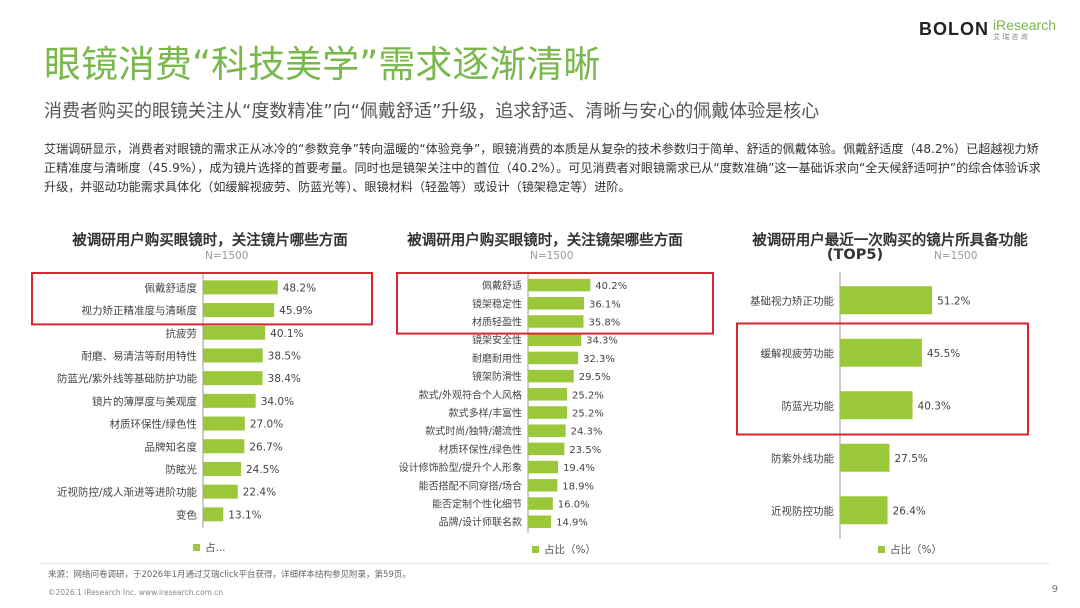 Image resolution: width=1080 pixels, height=608 pixels. What do you see at coordinates (480, 522) in the screenshot?
I see `chart2-category-label-13: 品牌/设计师联名款` at bounding box center [480, 522].